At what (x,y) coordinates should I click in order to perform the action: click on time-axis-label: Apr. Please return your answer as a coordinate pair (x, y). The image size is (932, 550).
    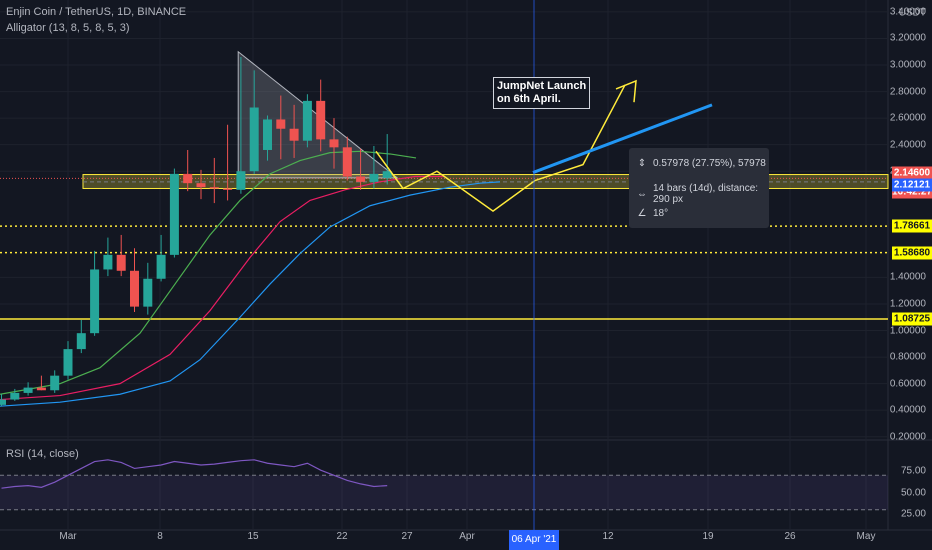
    Looking at the image, I should click on (467, 536).